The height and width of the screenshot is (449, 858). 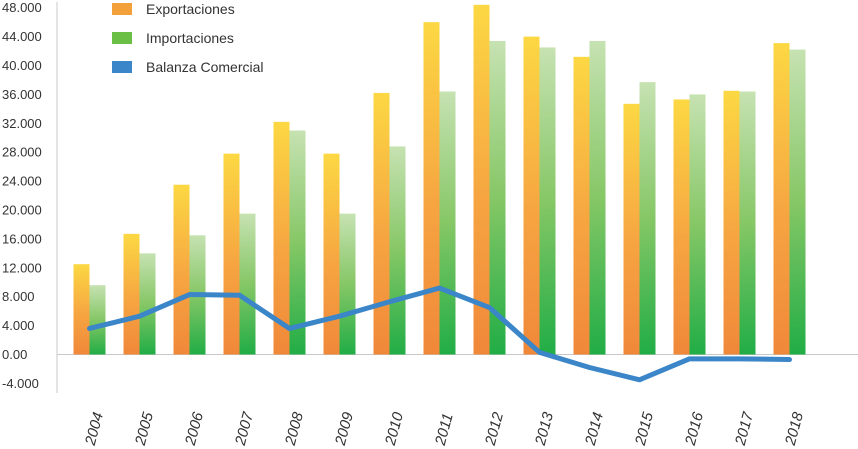 What do you see at coordinates (22, 65) in the screenshot?
I see `y-tick-label: 40.000` at bounding box center [22, 65].